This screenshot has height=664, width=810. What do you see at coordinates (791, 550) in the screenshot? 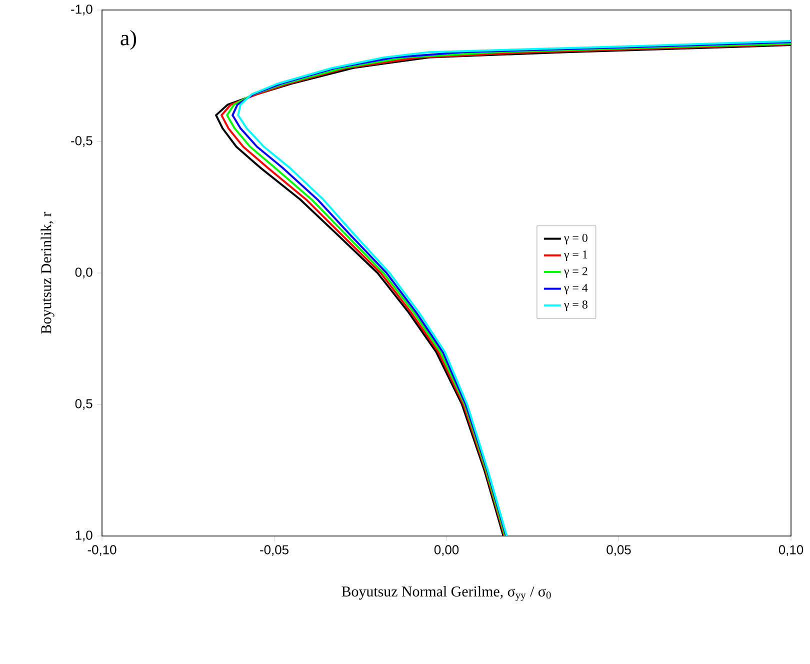
I see `x-tick-label: 0,10` at bounding box center [791, 550].